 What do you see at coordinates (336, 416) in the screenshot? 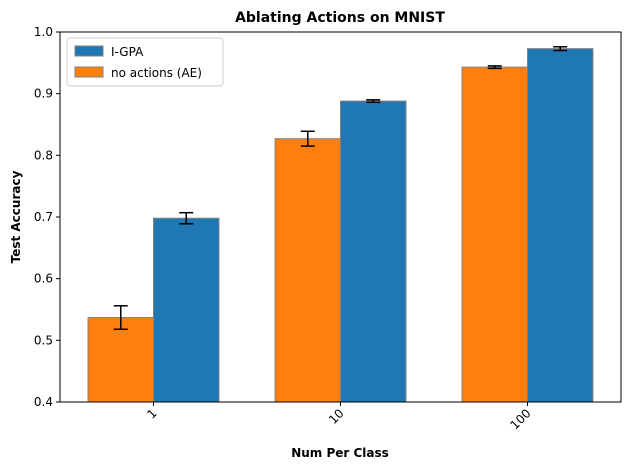
I see `x-tick-label: 10` at bounding box center [336, 416].